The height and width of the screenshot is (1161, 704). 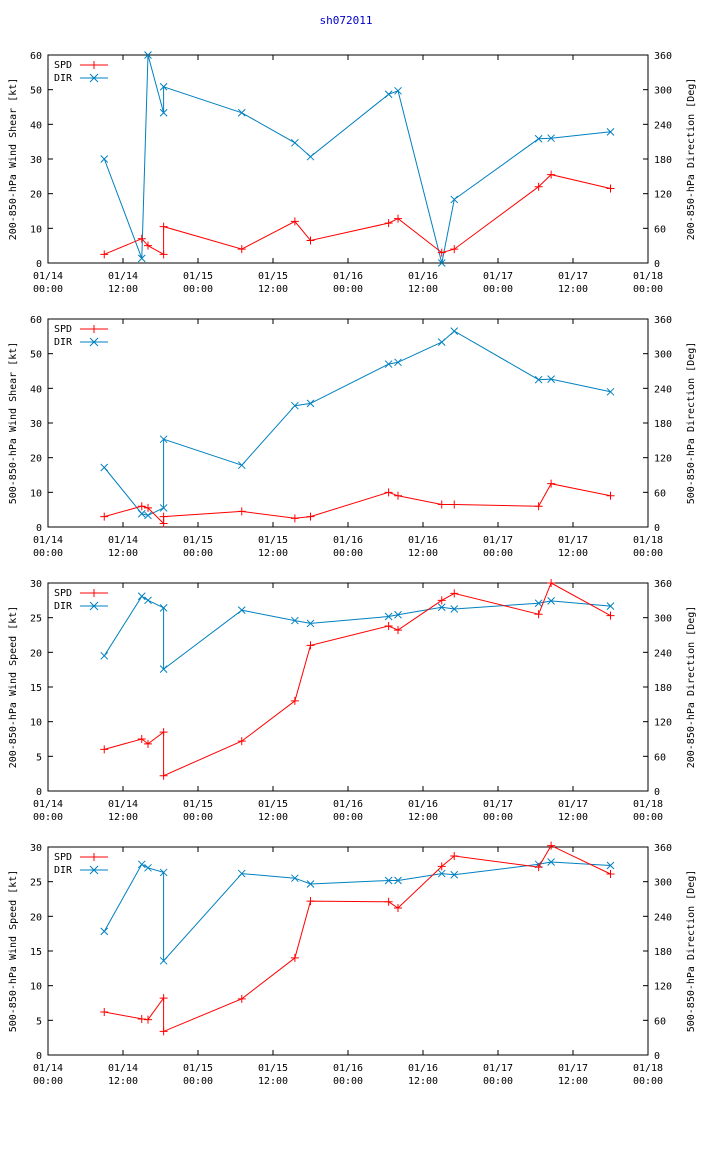 I want to click on x-tick-label-date: 01/14, so click(x=123, y=276).